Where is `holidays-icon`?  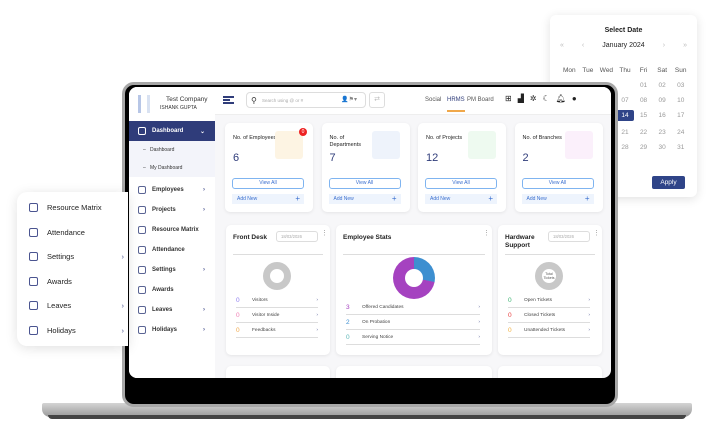
holidays-icon is located at coordinates (142, 330).